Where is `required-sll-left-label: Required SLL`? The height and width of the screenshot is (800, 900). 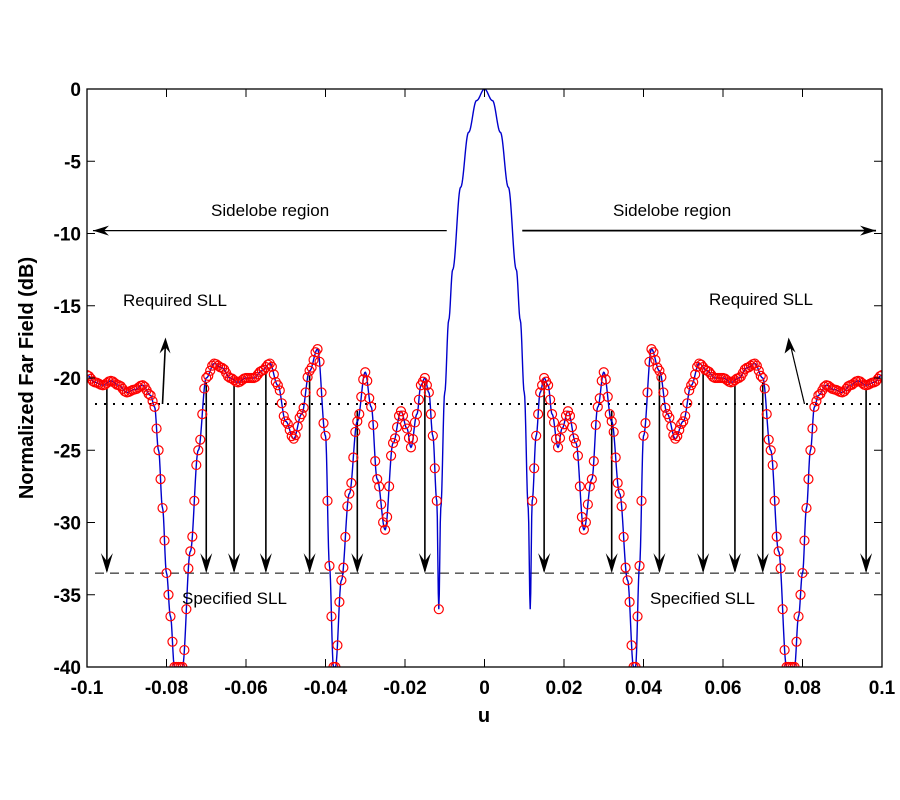 required-sll-left-label: Required SLL is located at coordinates (175, 300).